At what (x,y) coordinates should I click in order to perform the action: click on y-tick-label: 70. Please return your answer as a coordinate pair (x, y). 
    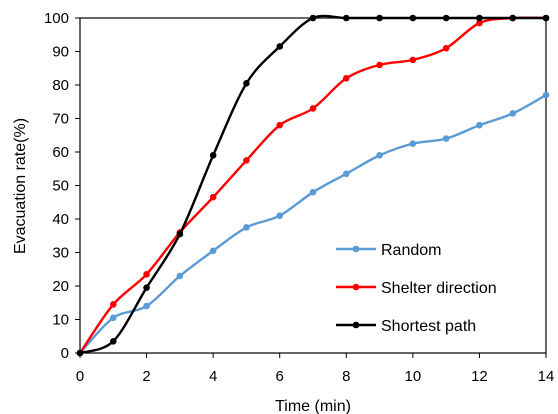
    Looking at the image, I should click on (60, 119).